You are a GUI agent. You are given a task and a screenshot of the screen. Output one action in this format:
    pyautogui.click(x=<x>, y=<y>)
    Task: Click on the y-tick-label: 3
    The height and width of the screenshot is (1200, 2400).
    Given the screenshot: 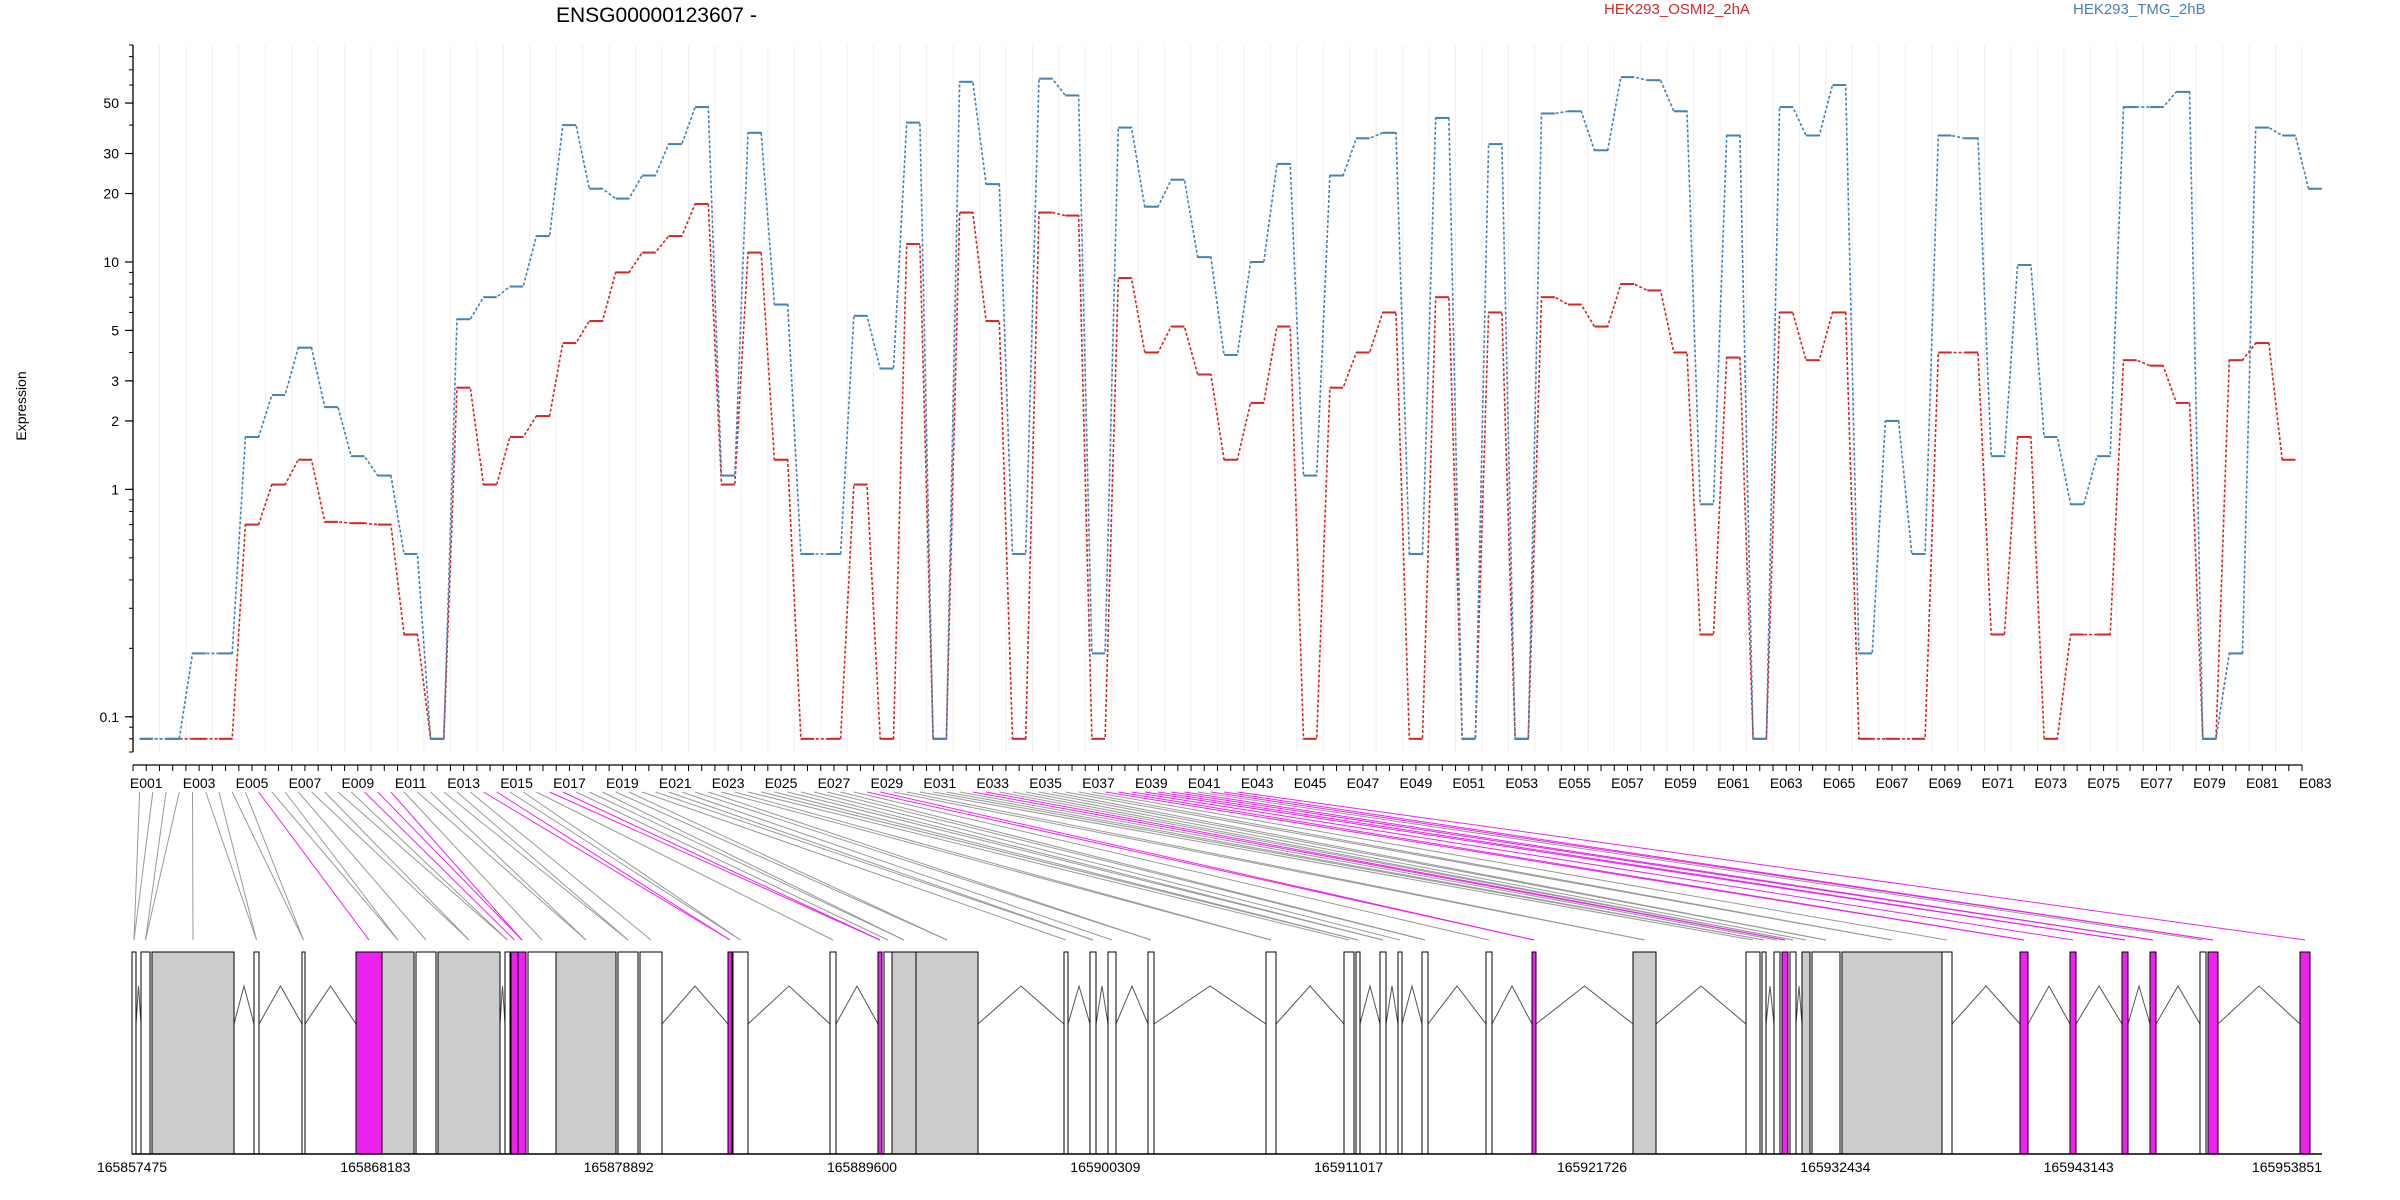 What is the action you would take?
    pyautogui.click(x=115, y=381)
    